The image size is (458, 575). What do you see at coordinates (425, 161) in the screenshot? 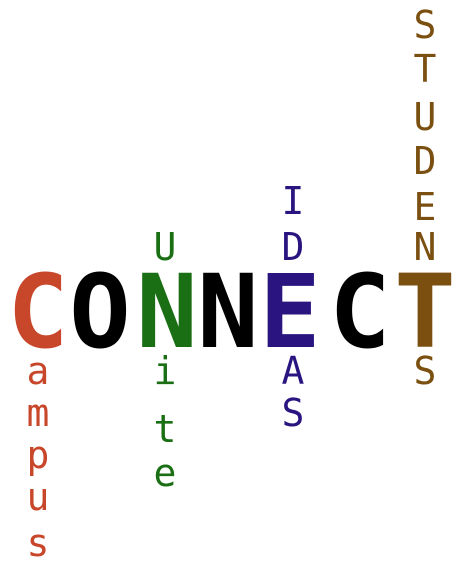
I see `students-letter: D` at bounding box center [425, 161].